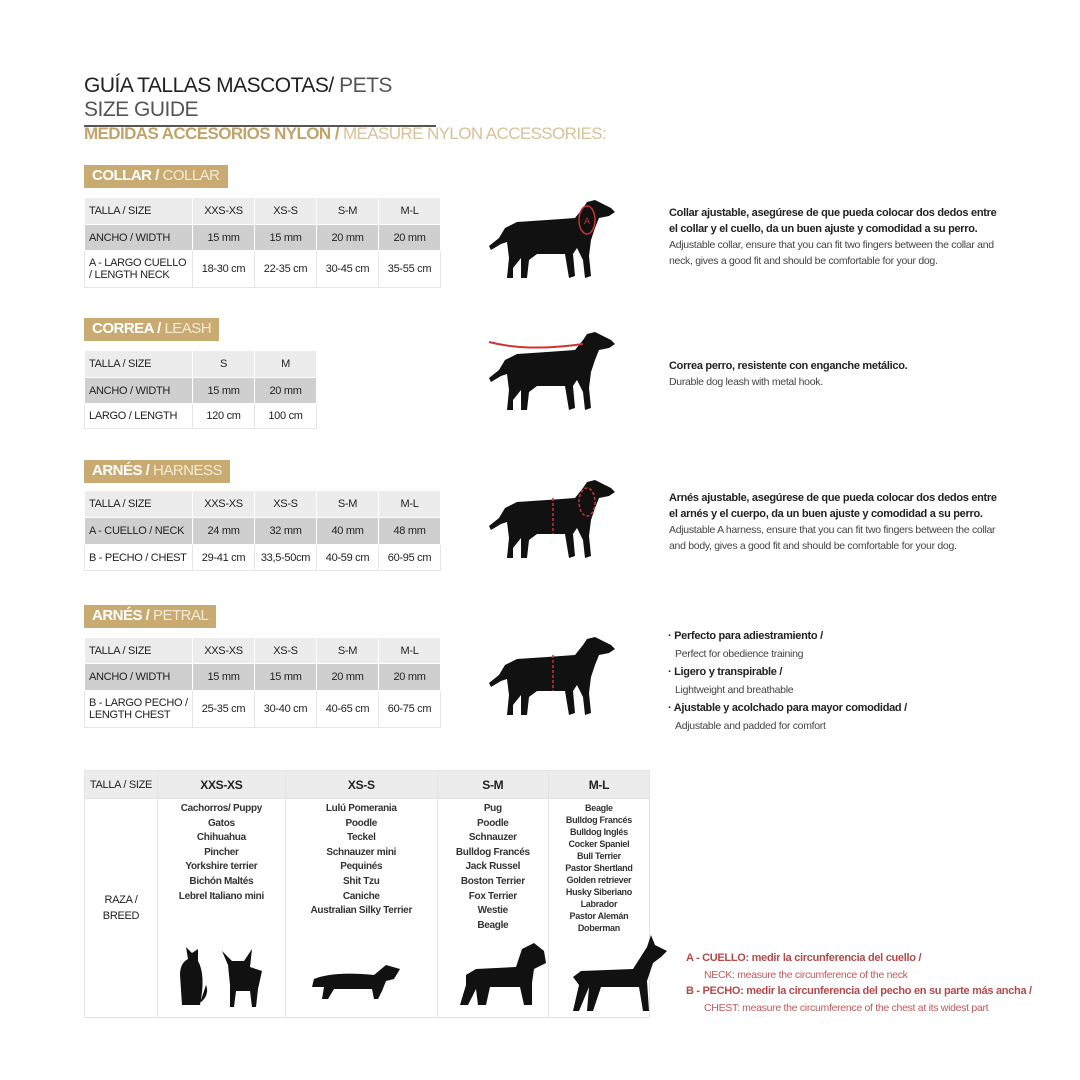 The height and width of the screenshot is (1080, 1080). What do you see at coordinates (599, 916) in the screenshot?
I see `breed-item: Pastor Alemán` at bounding box center [599, 916].